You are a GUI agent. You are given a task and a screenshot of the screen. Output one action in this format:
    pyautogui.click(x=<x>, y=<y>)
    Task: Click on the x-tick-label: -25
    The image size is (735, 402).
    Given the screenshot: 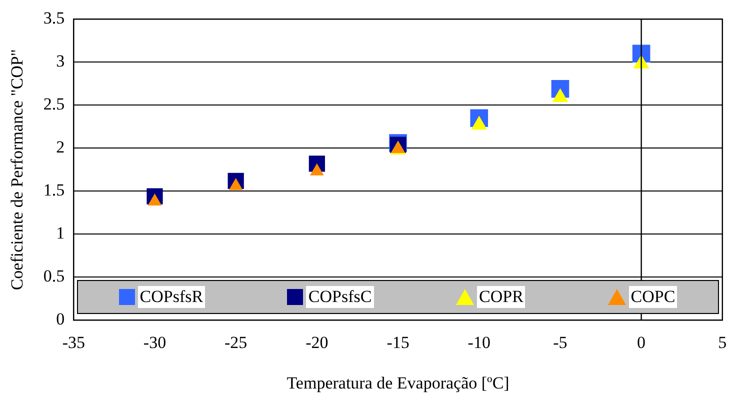 What is the action you would take?
    pyautogui.click(x=236, y=342)
    